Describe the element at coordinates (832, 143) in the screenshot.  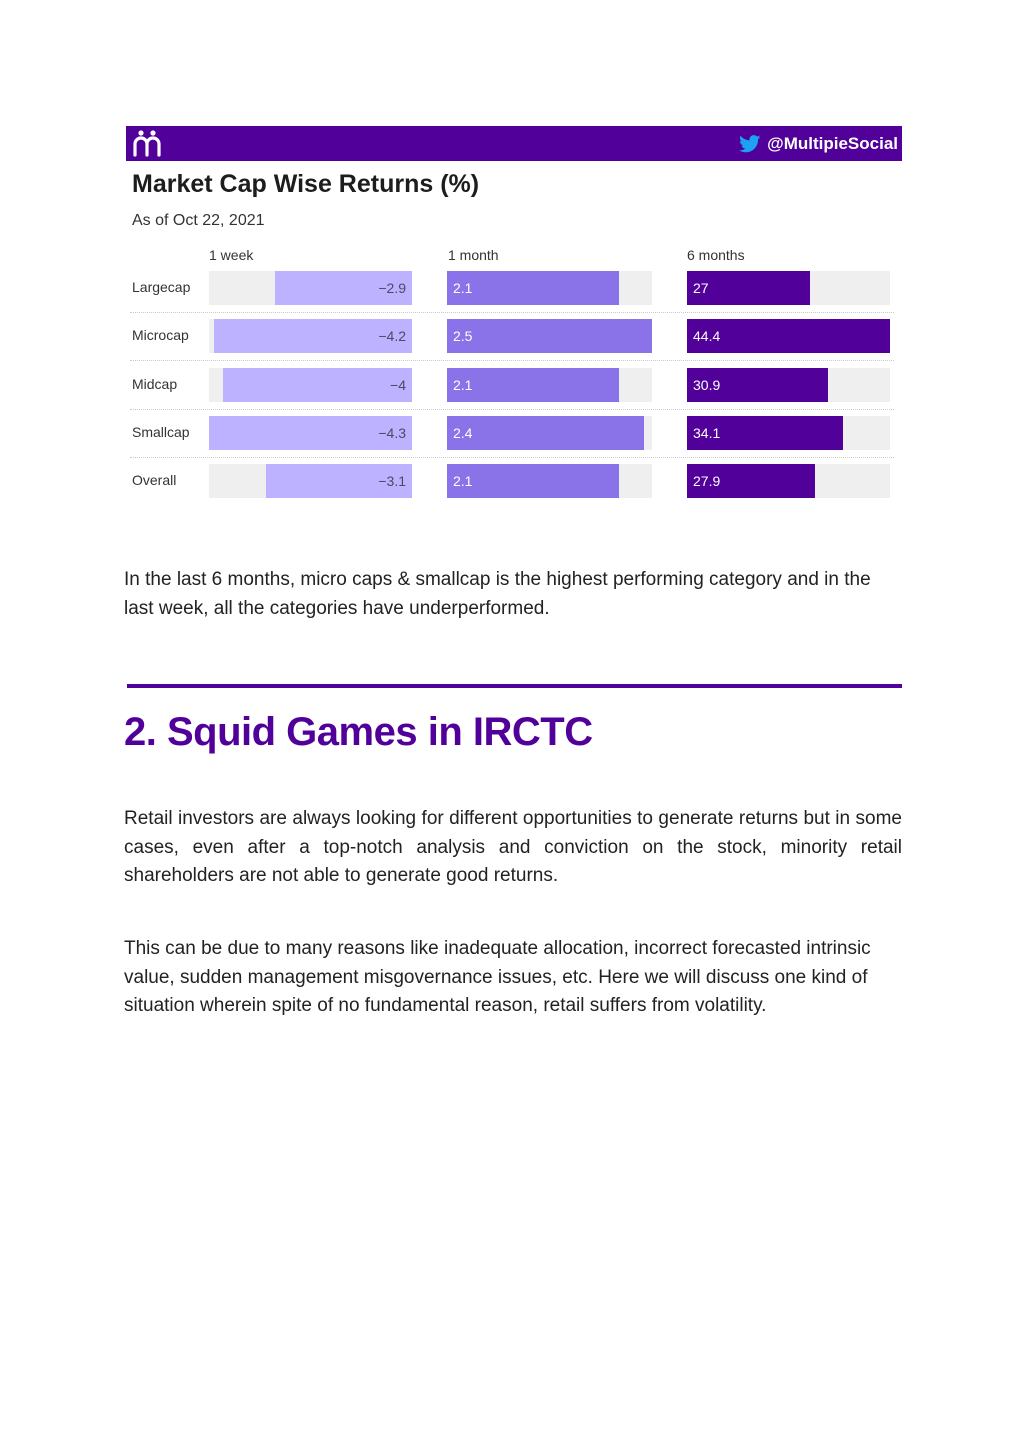
I see `handle-text: @MultipieSocial` at that location.